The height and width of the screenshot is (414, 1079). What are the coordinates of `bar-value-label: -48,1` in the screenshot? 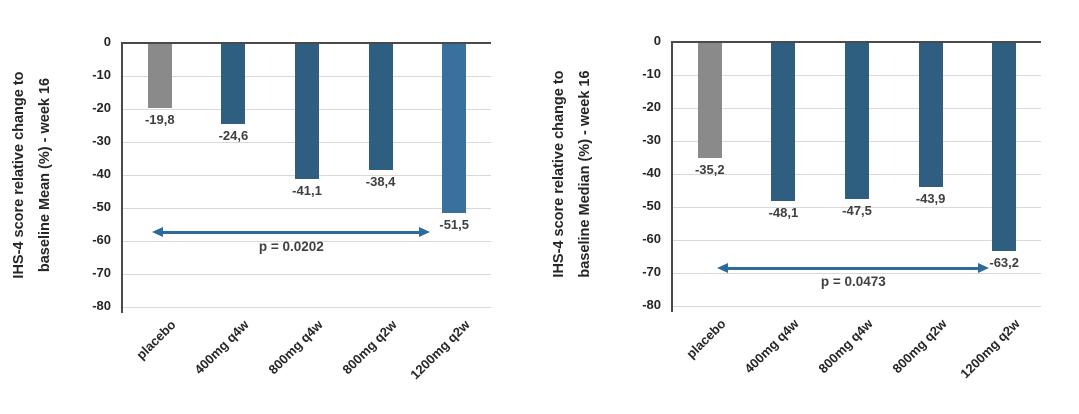 It's located at (783, 212).